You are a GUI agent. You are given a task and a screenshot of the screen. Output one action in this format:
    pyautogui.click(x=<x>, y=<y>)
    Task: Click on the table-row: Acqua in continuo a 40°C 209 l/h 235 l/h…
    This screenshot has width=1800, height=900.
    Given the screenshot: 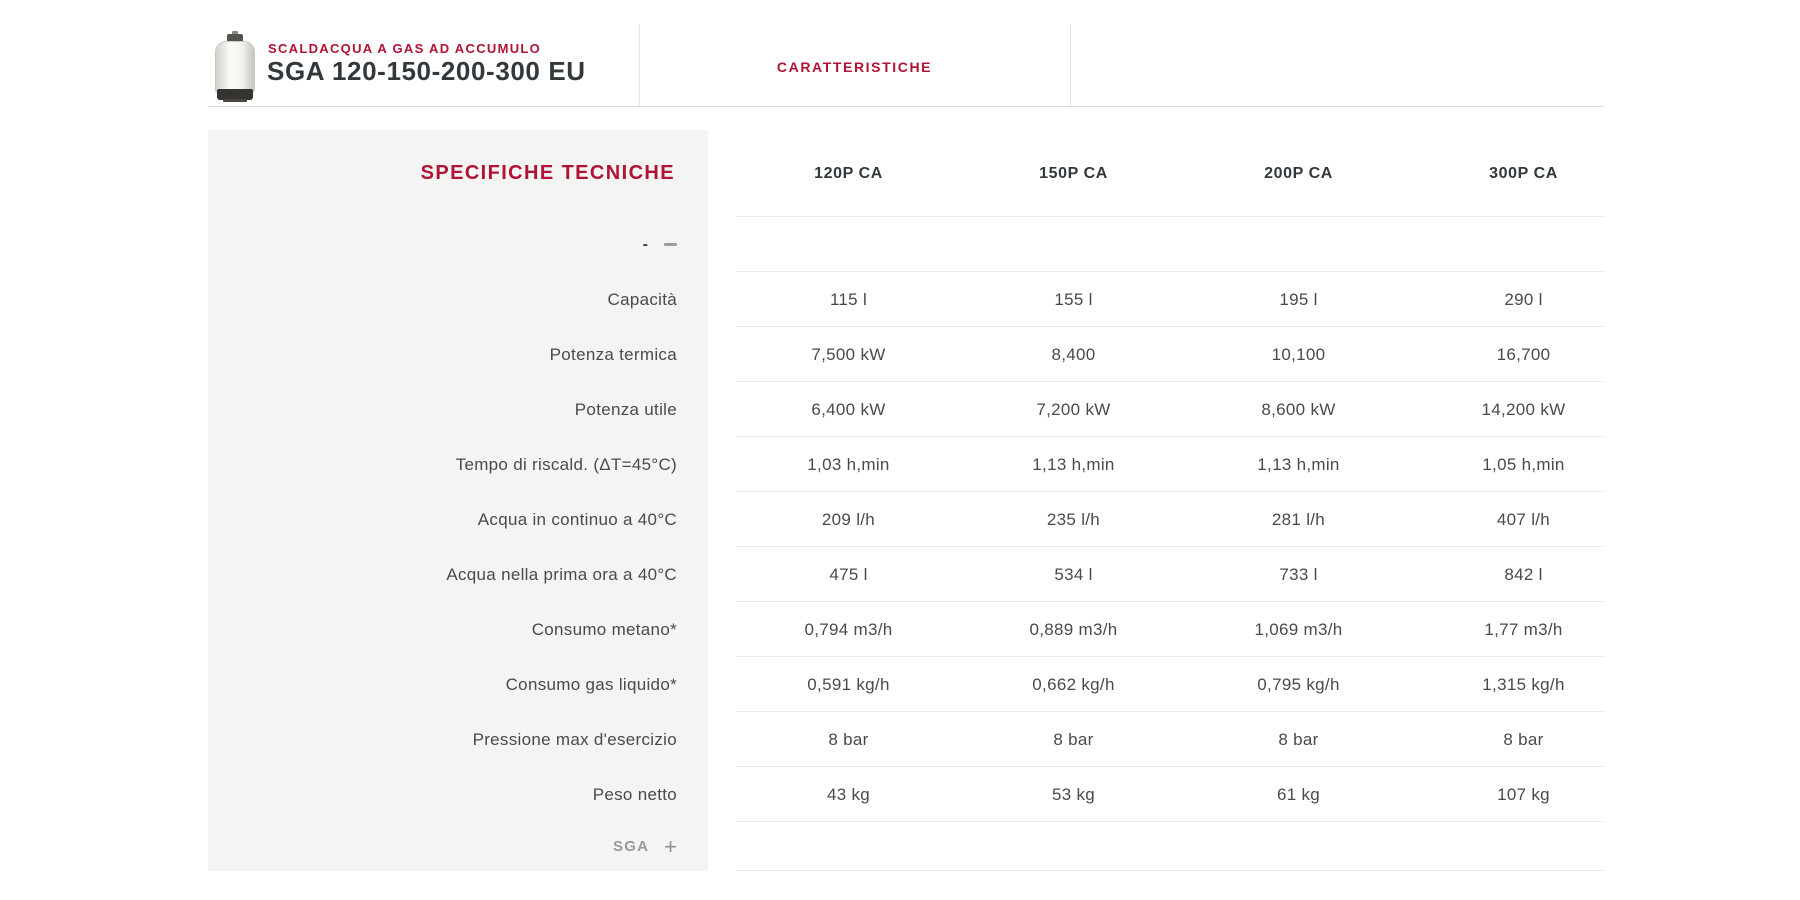 What is the action you would take?
    pyautogui.click(x=906, y=519)
    